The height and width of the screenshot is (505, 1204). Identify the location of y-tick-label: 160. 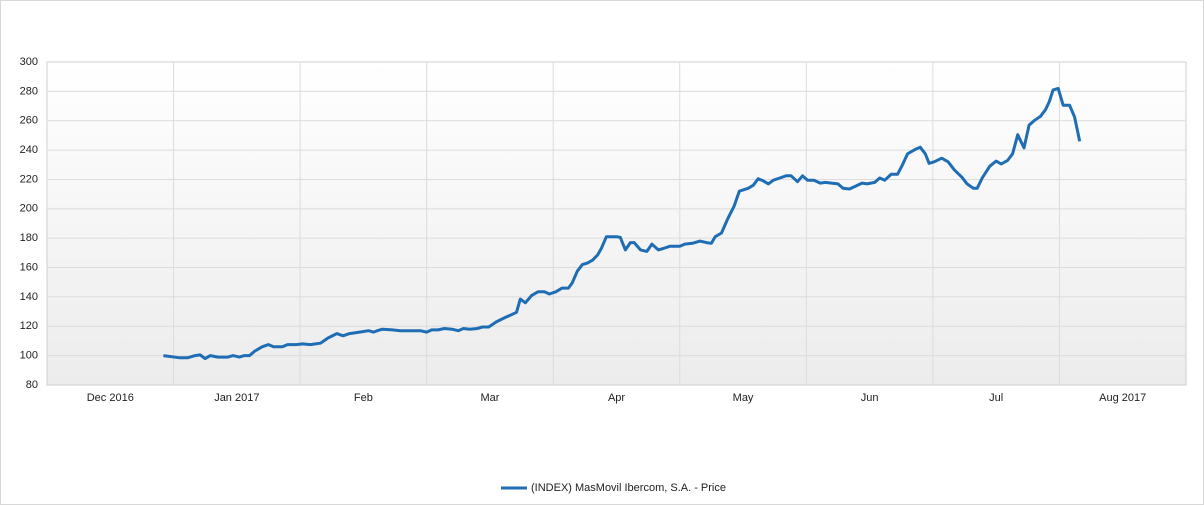
(29, 267).